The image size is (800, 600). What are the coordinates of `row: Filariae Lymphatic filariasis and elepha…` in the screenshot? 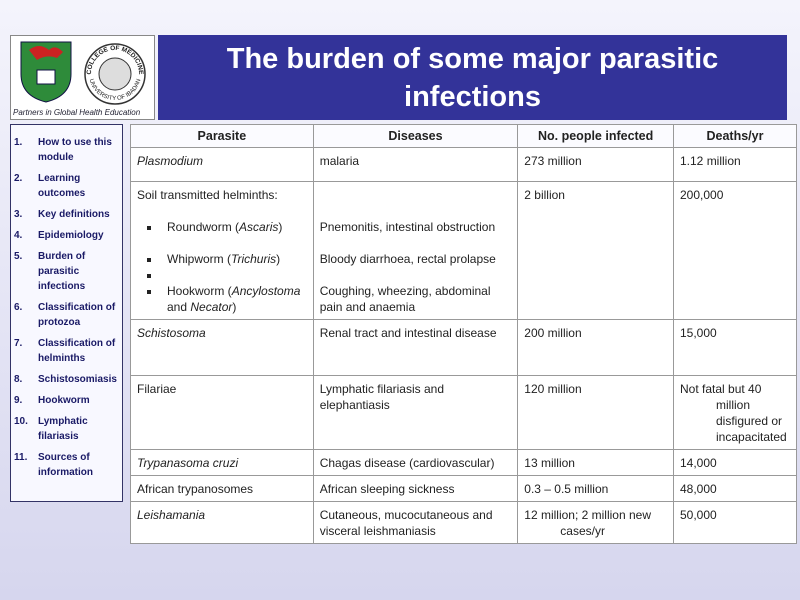 It's located at (463, 412).